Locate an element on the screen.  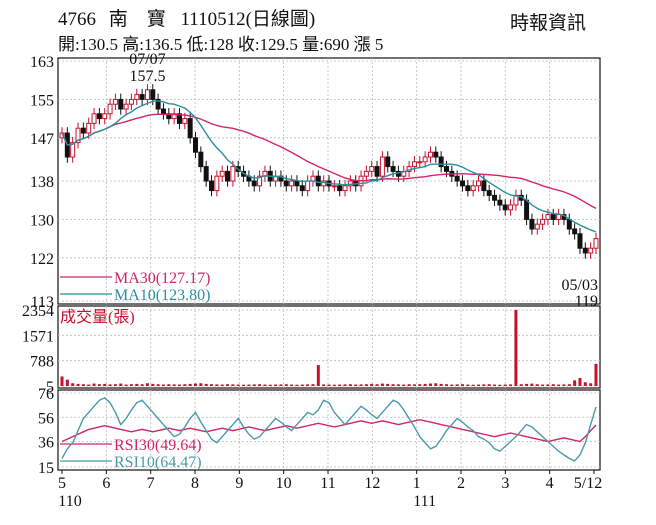
year-label: 110 is located at coordinates (69, 501).